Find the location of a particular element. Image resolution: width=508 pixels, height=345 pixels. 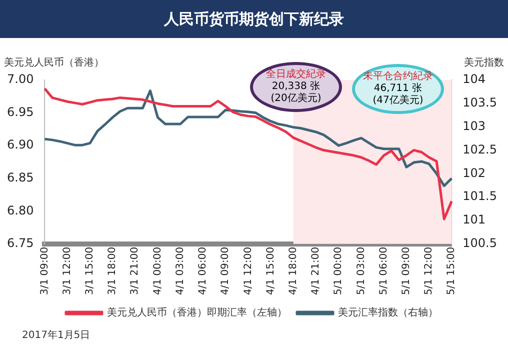

y-tick-label: 6.75 is located at coordinates (20, 243).